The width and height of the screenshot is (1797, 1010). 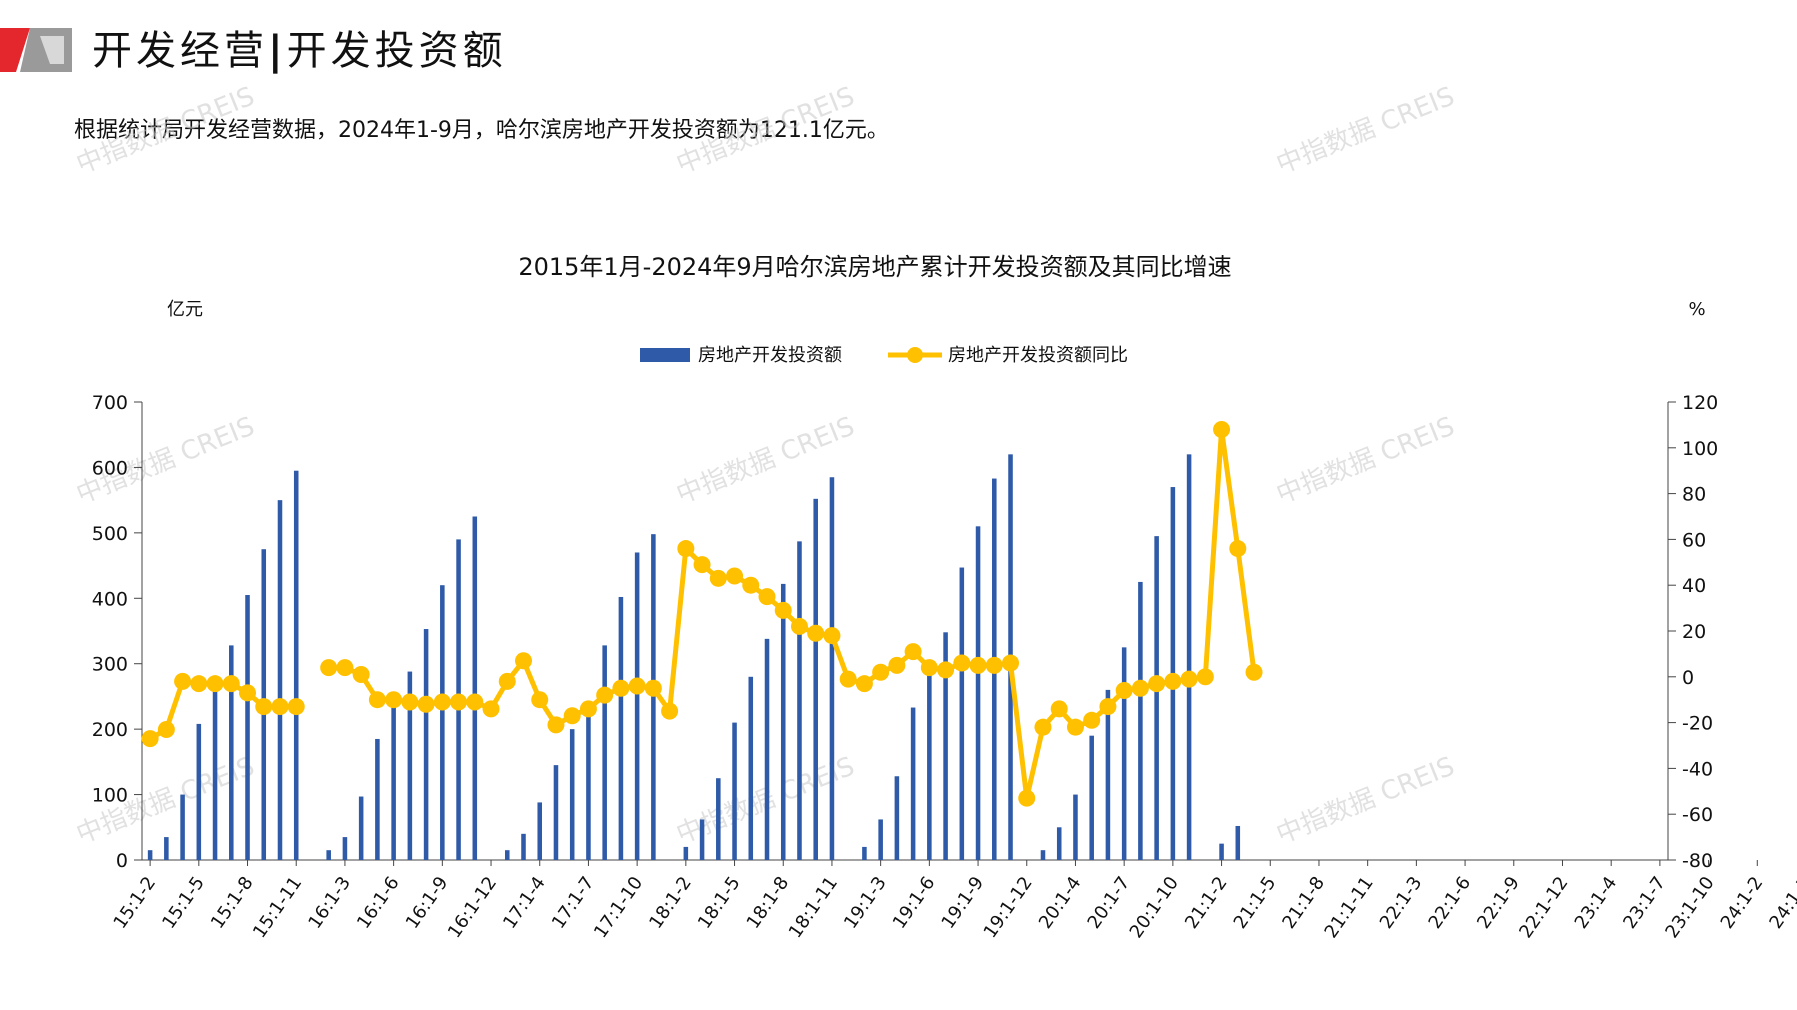 What do you see at coordinates (768, 903) in the screenshot?
I see `x-tick-label: 18:1-8` at bounding box center [768, 903].